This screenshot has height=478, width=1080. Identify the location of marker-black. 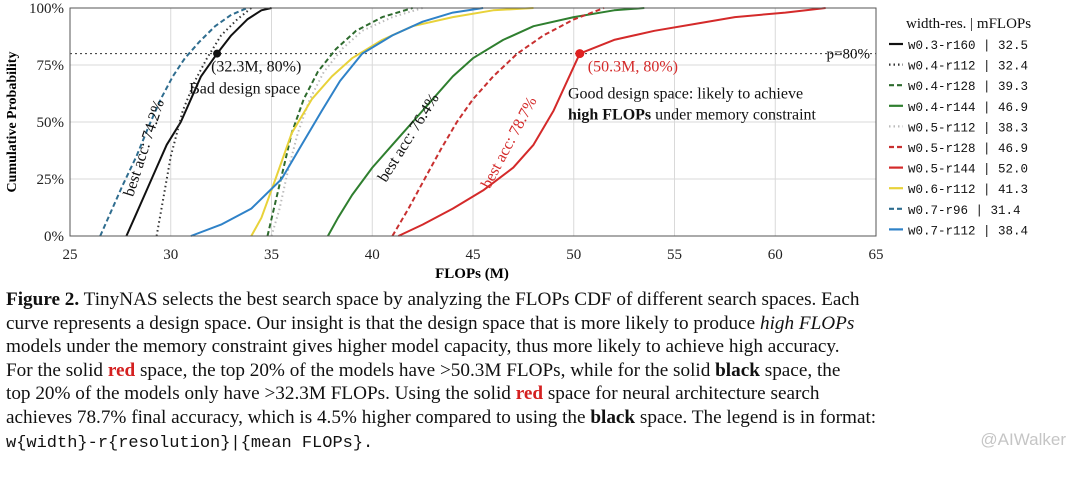
(217, 53).